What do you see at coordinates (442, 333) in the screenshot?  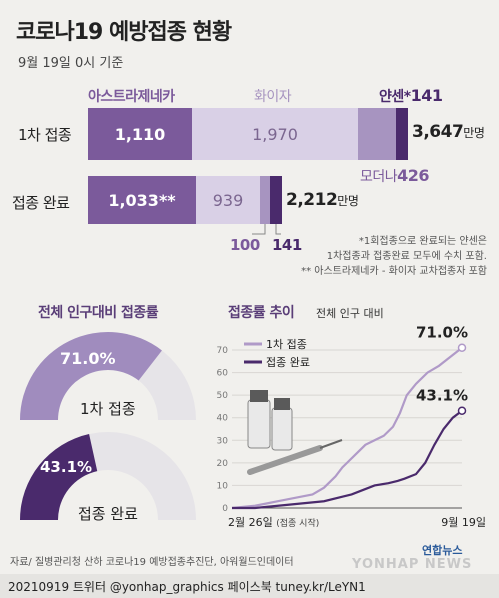 I see `series-end-label-1: 71.0%` at bounding box center [442, 333].